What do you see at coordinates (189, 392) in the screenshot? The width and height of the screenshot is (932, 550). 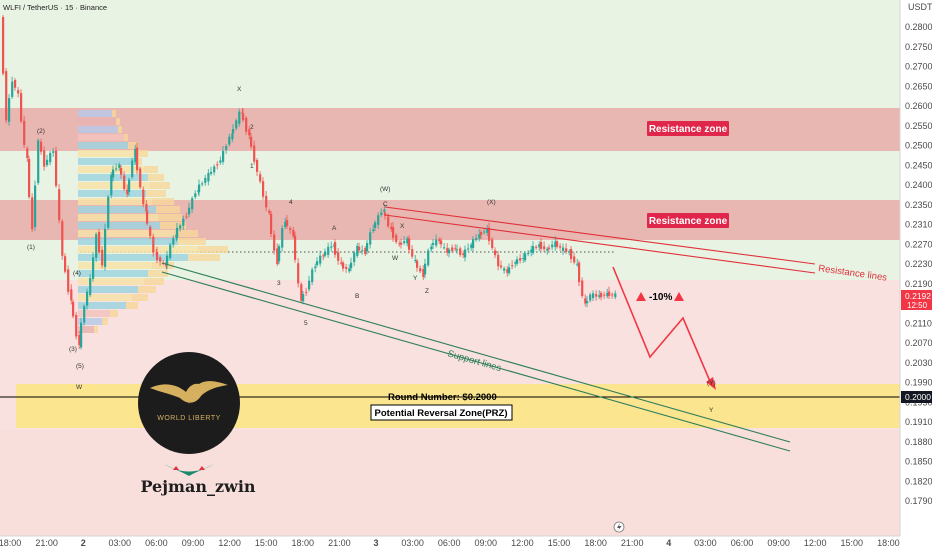 I see `eagle-icon` at bounding box center [189, 392].